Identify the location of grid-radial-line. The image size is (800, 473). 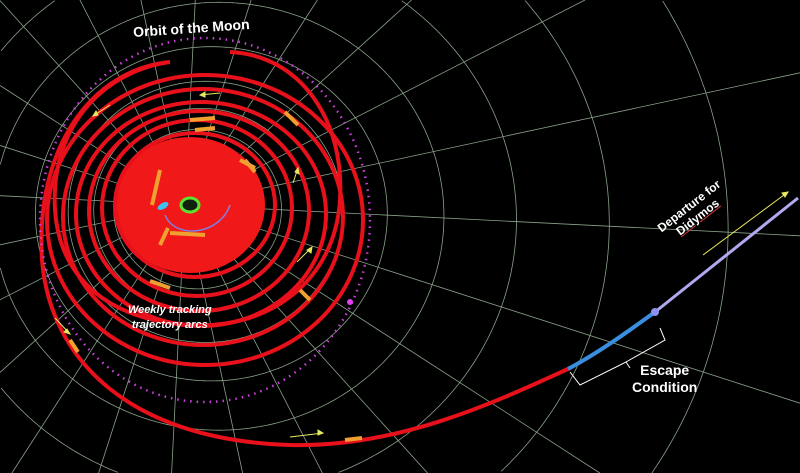
(492, 220).